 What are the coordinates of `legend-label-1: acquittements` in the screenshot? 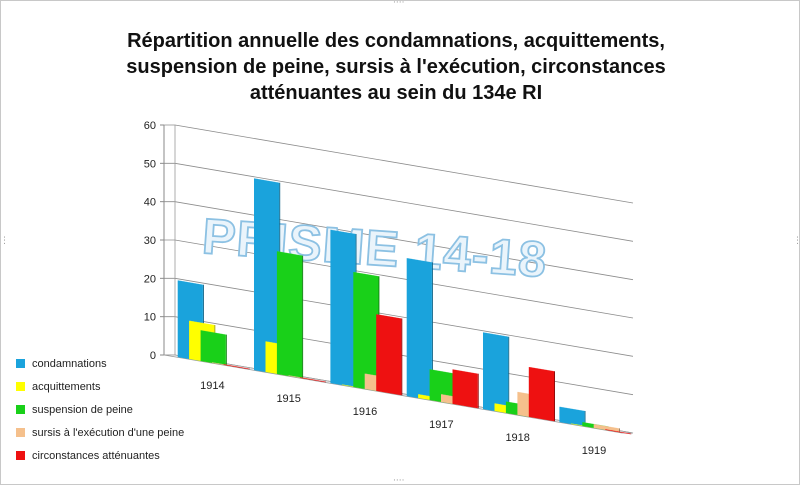 It's located at (66, 387).